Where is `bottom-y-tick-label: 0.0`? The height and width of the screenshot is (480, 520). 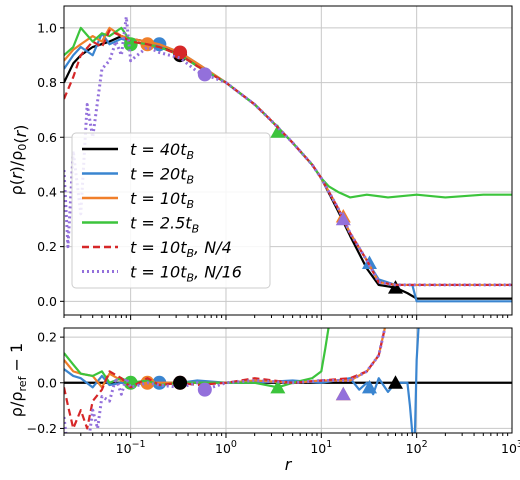 bottom-y-tick-label: 0.0 is located at coordinates (47, 382).